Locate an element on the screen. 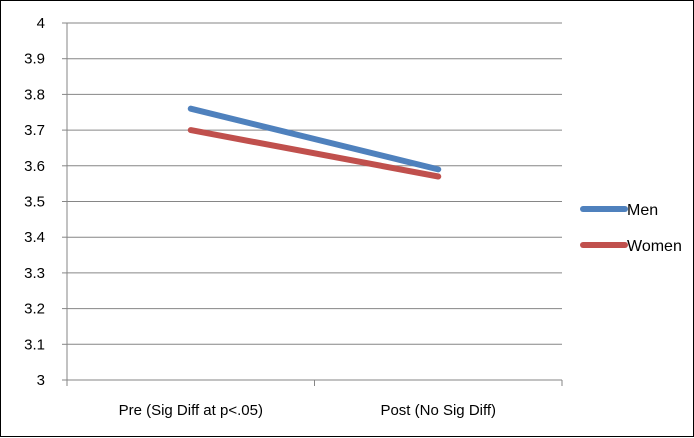 The height and width of the screenshot is (438, 694). y-tick-label: 3.8 is located at coordinates (34, 94).